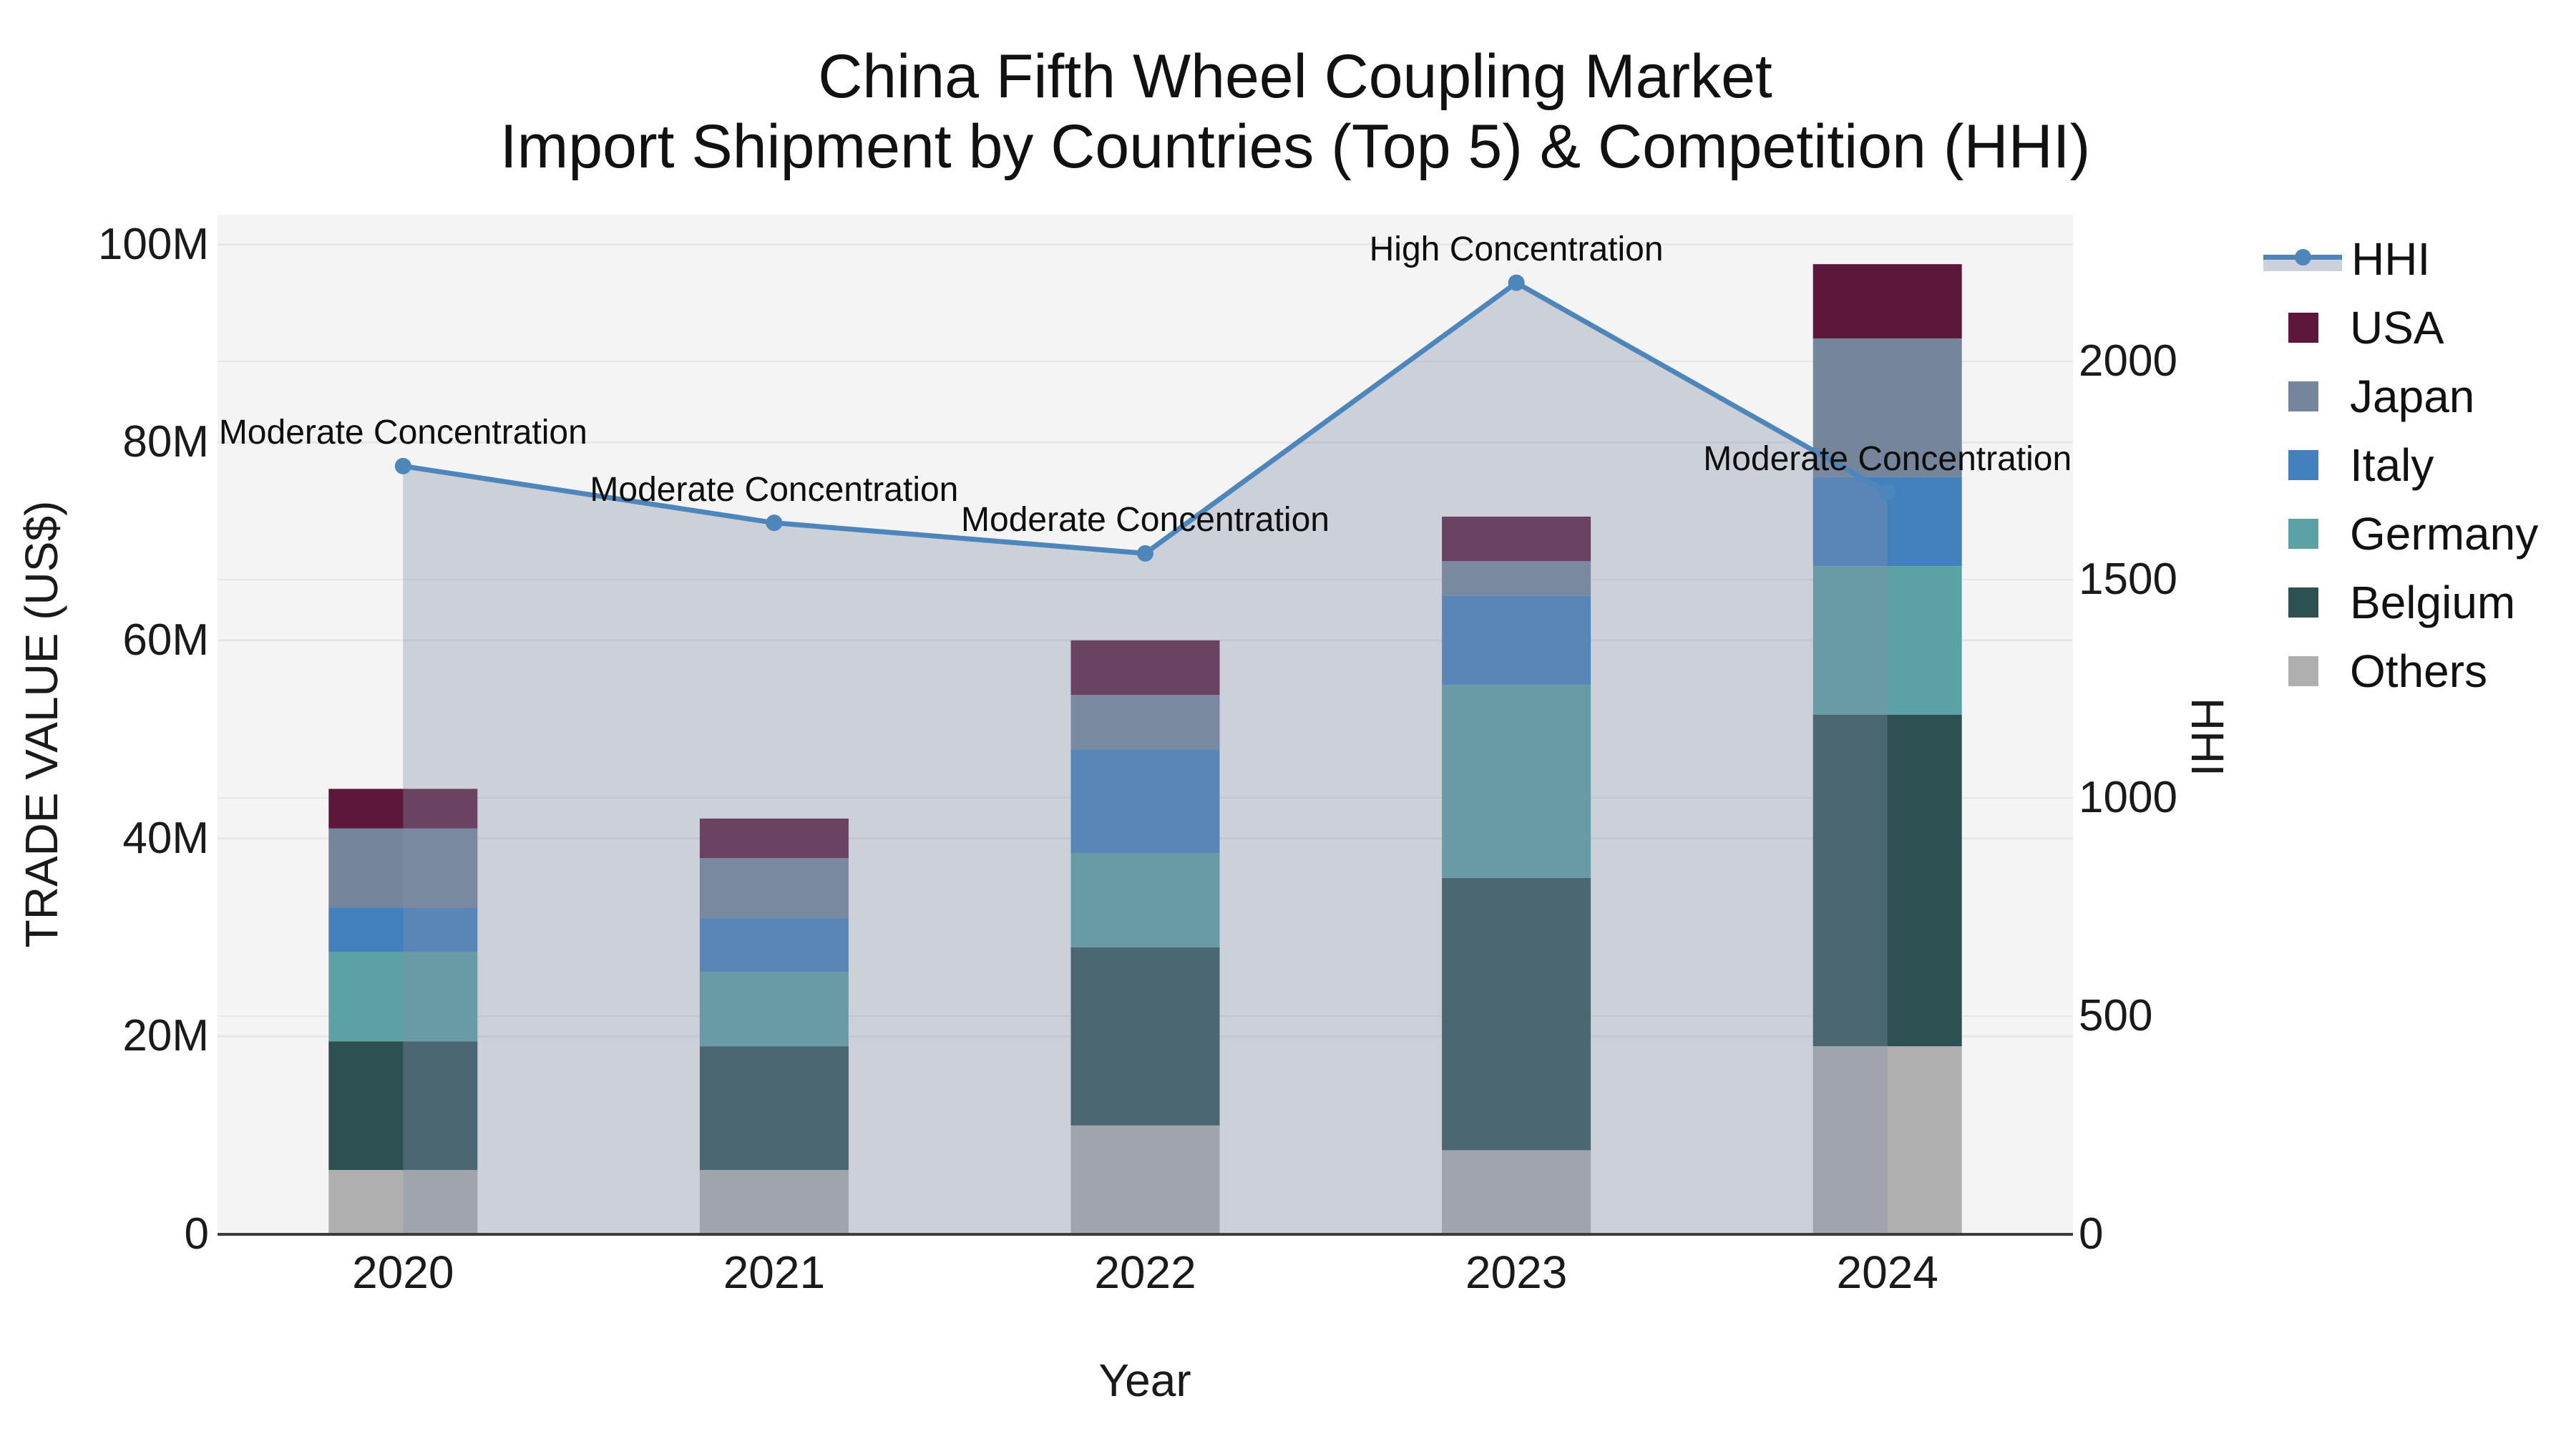 The width and height of the screenshot is (2576, 1449). What do you see at coordinates (1887, 458) in the screenshot?
I see `annotation-2024: Moderate Concentration` at bounding box center [1887, 458].